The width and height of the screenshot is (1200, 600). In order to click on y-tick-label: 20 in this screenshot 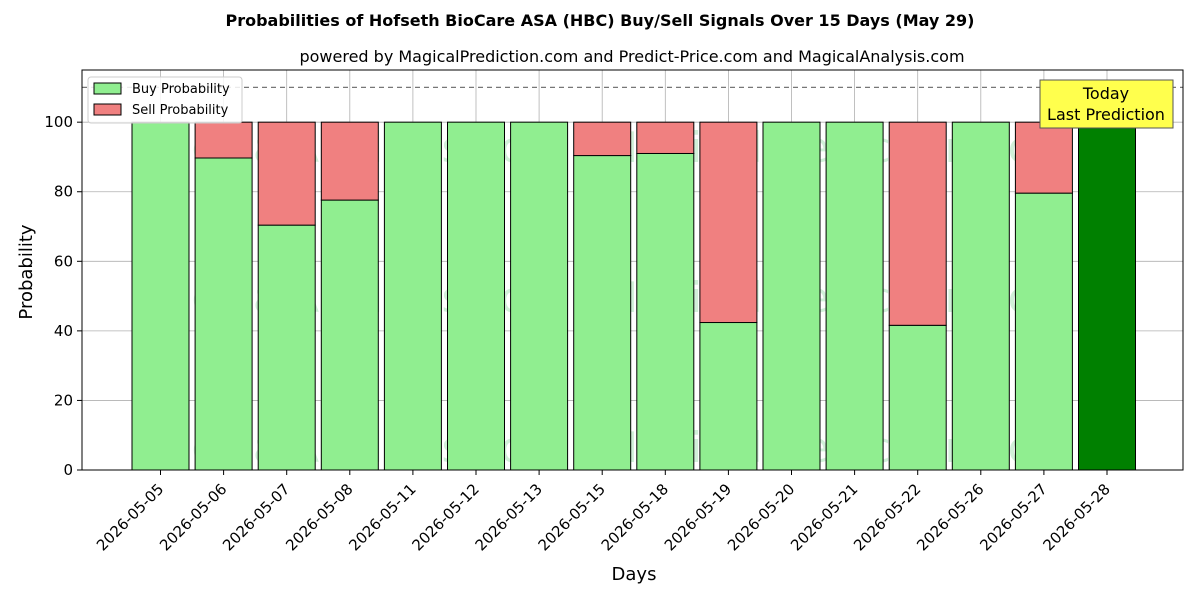, I will do `click(63, 400)`.